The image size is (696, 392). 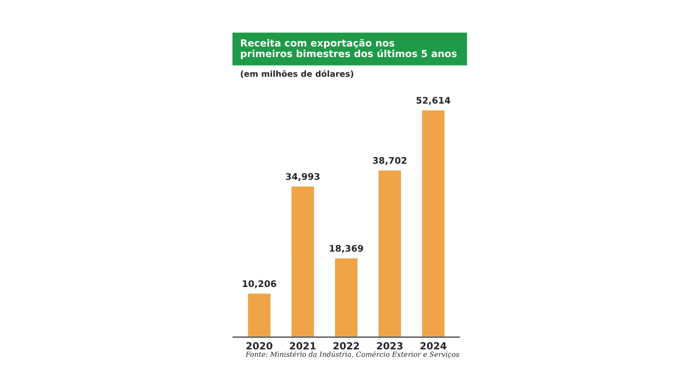 What do you see at coordinates (433, 100) in the screenshot?
I see `data-label: 52,614` at bounding box center [433, 100].